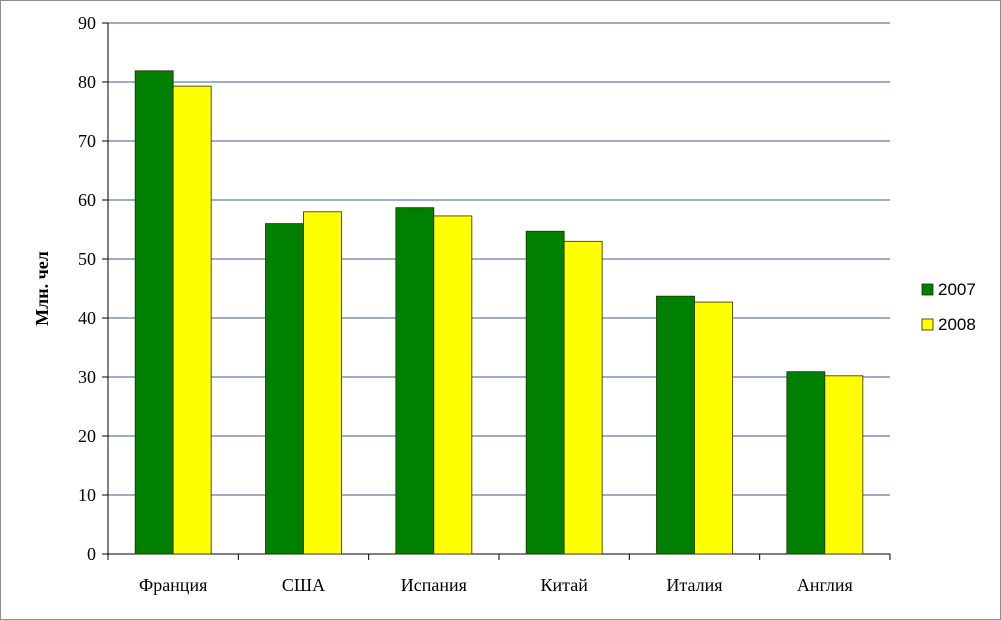 Image resolution: width=1001 pixels, height=620 pixels. Describe the element at coordinates (87, 259) in the screenshot. I see `y-tick-label: 50` at that location.